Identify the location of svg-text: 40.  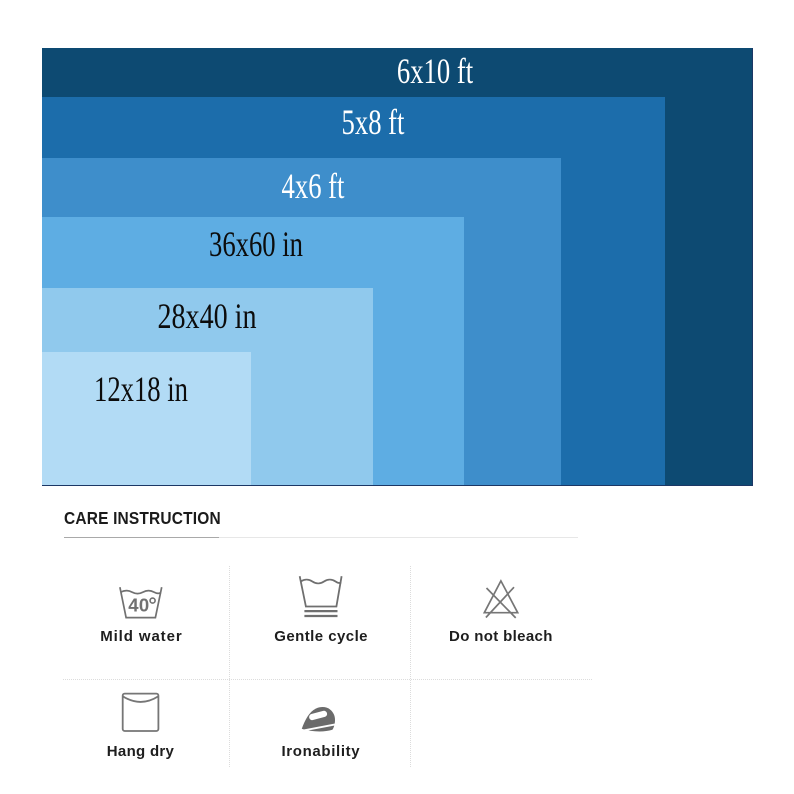
(138, 604).